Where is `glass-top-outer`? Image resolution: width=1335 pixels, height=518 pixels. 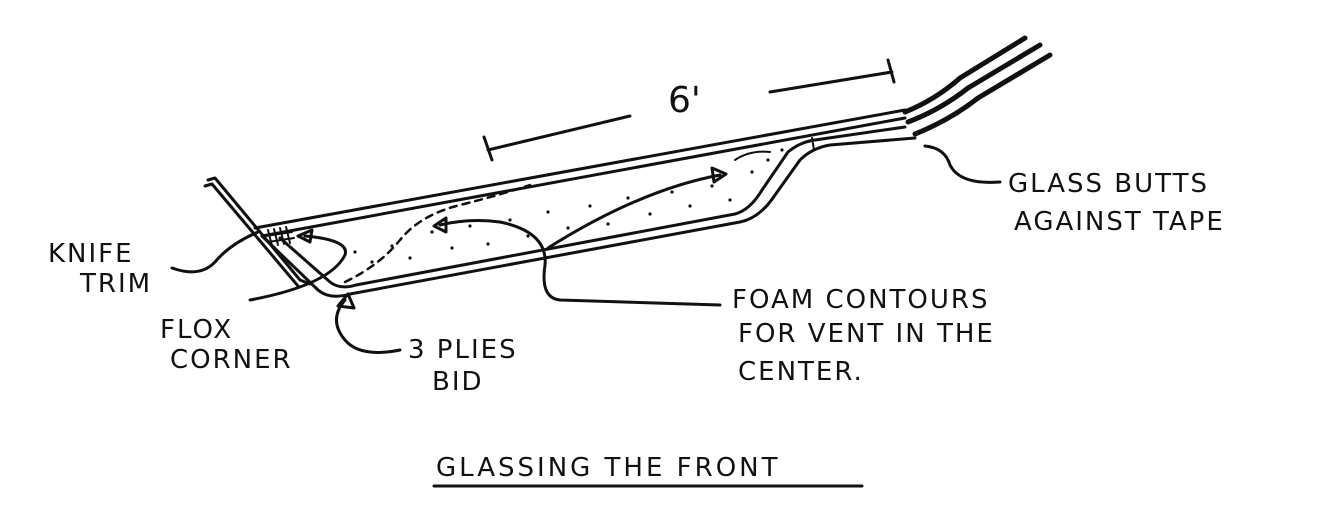
glass-top-outer is located at coordinates (580, 169).